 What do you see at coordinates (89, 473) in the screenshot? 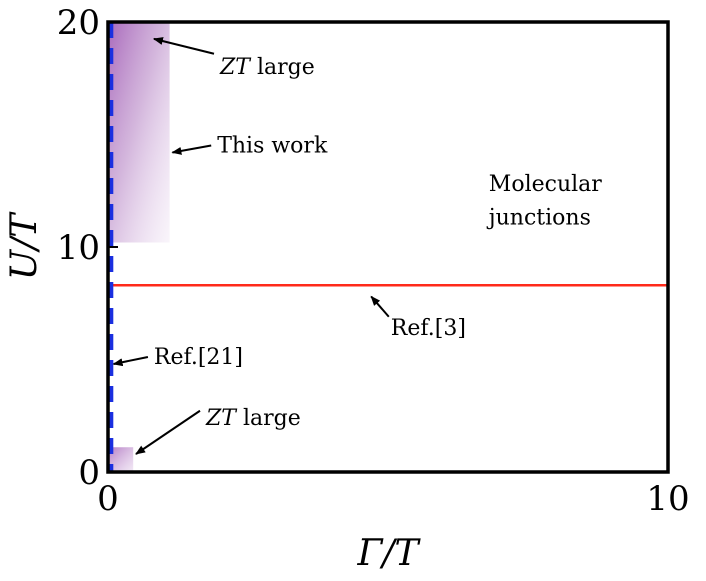
I see `y-tick-label: 0` at bounding box center [89, 473].